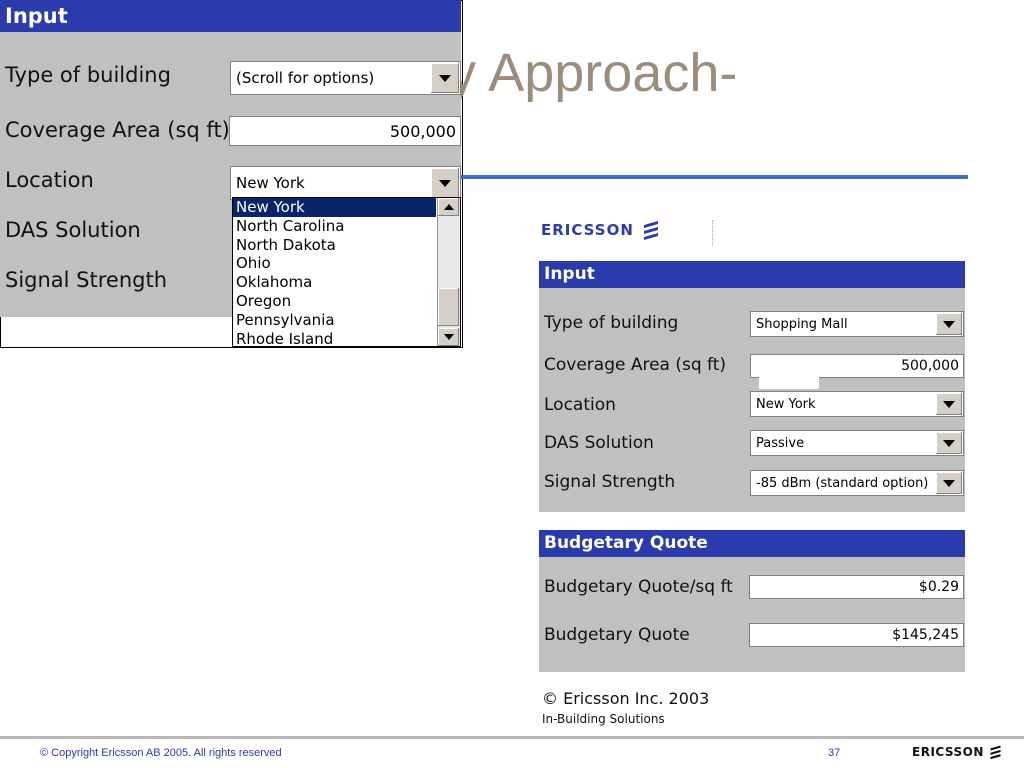  Describe the element at coordinates (587, 230) in the screenshot. I see `logo-text: ERICSSON` at that location.